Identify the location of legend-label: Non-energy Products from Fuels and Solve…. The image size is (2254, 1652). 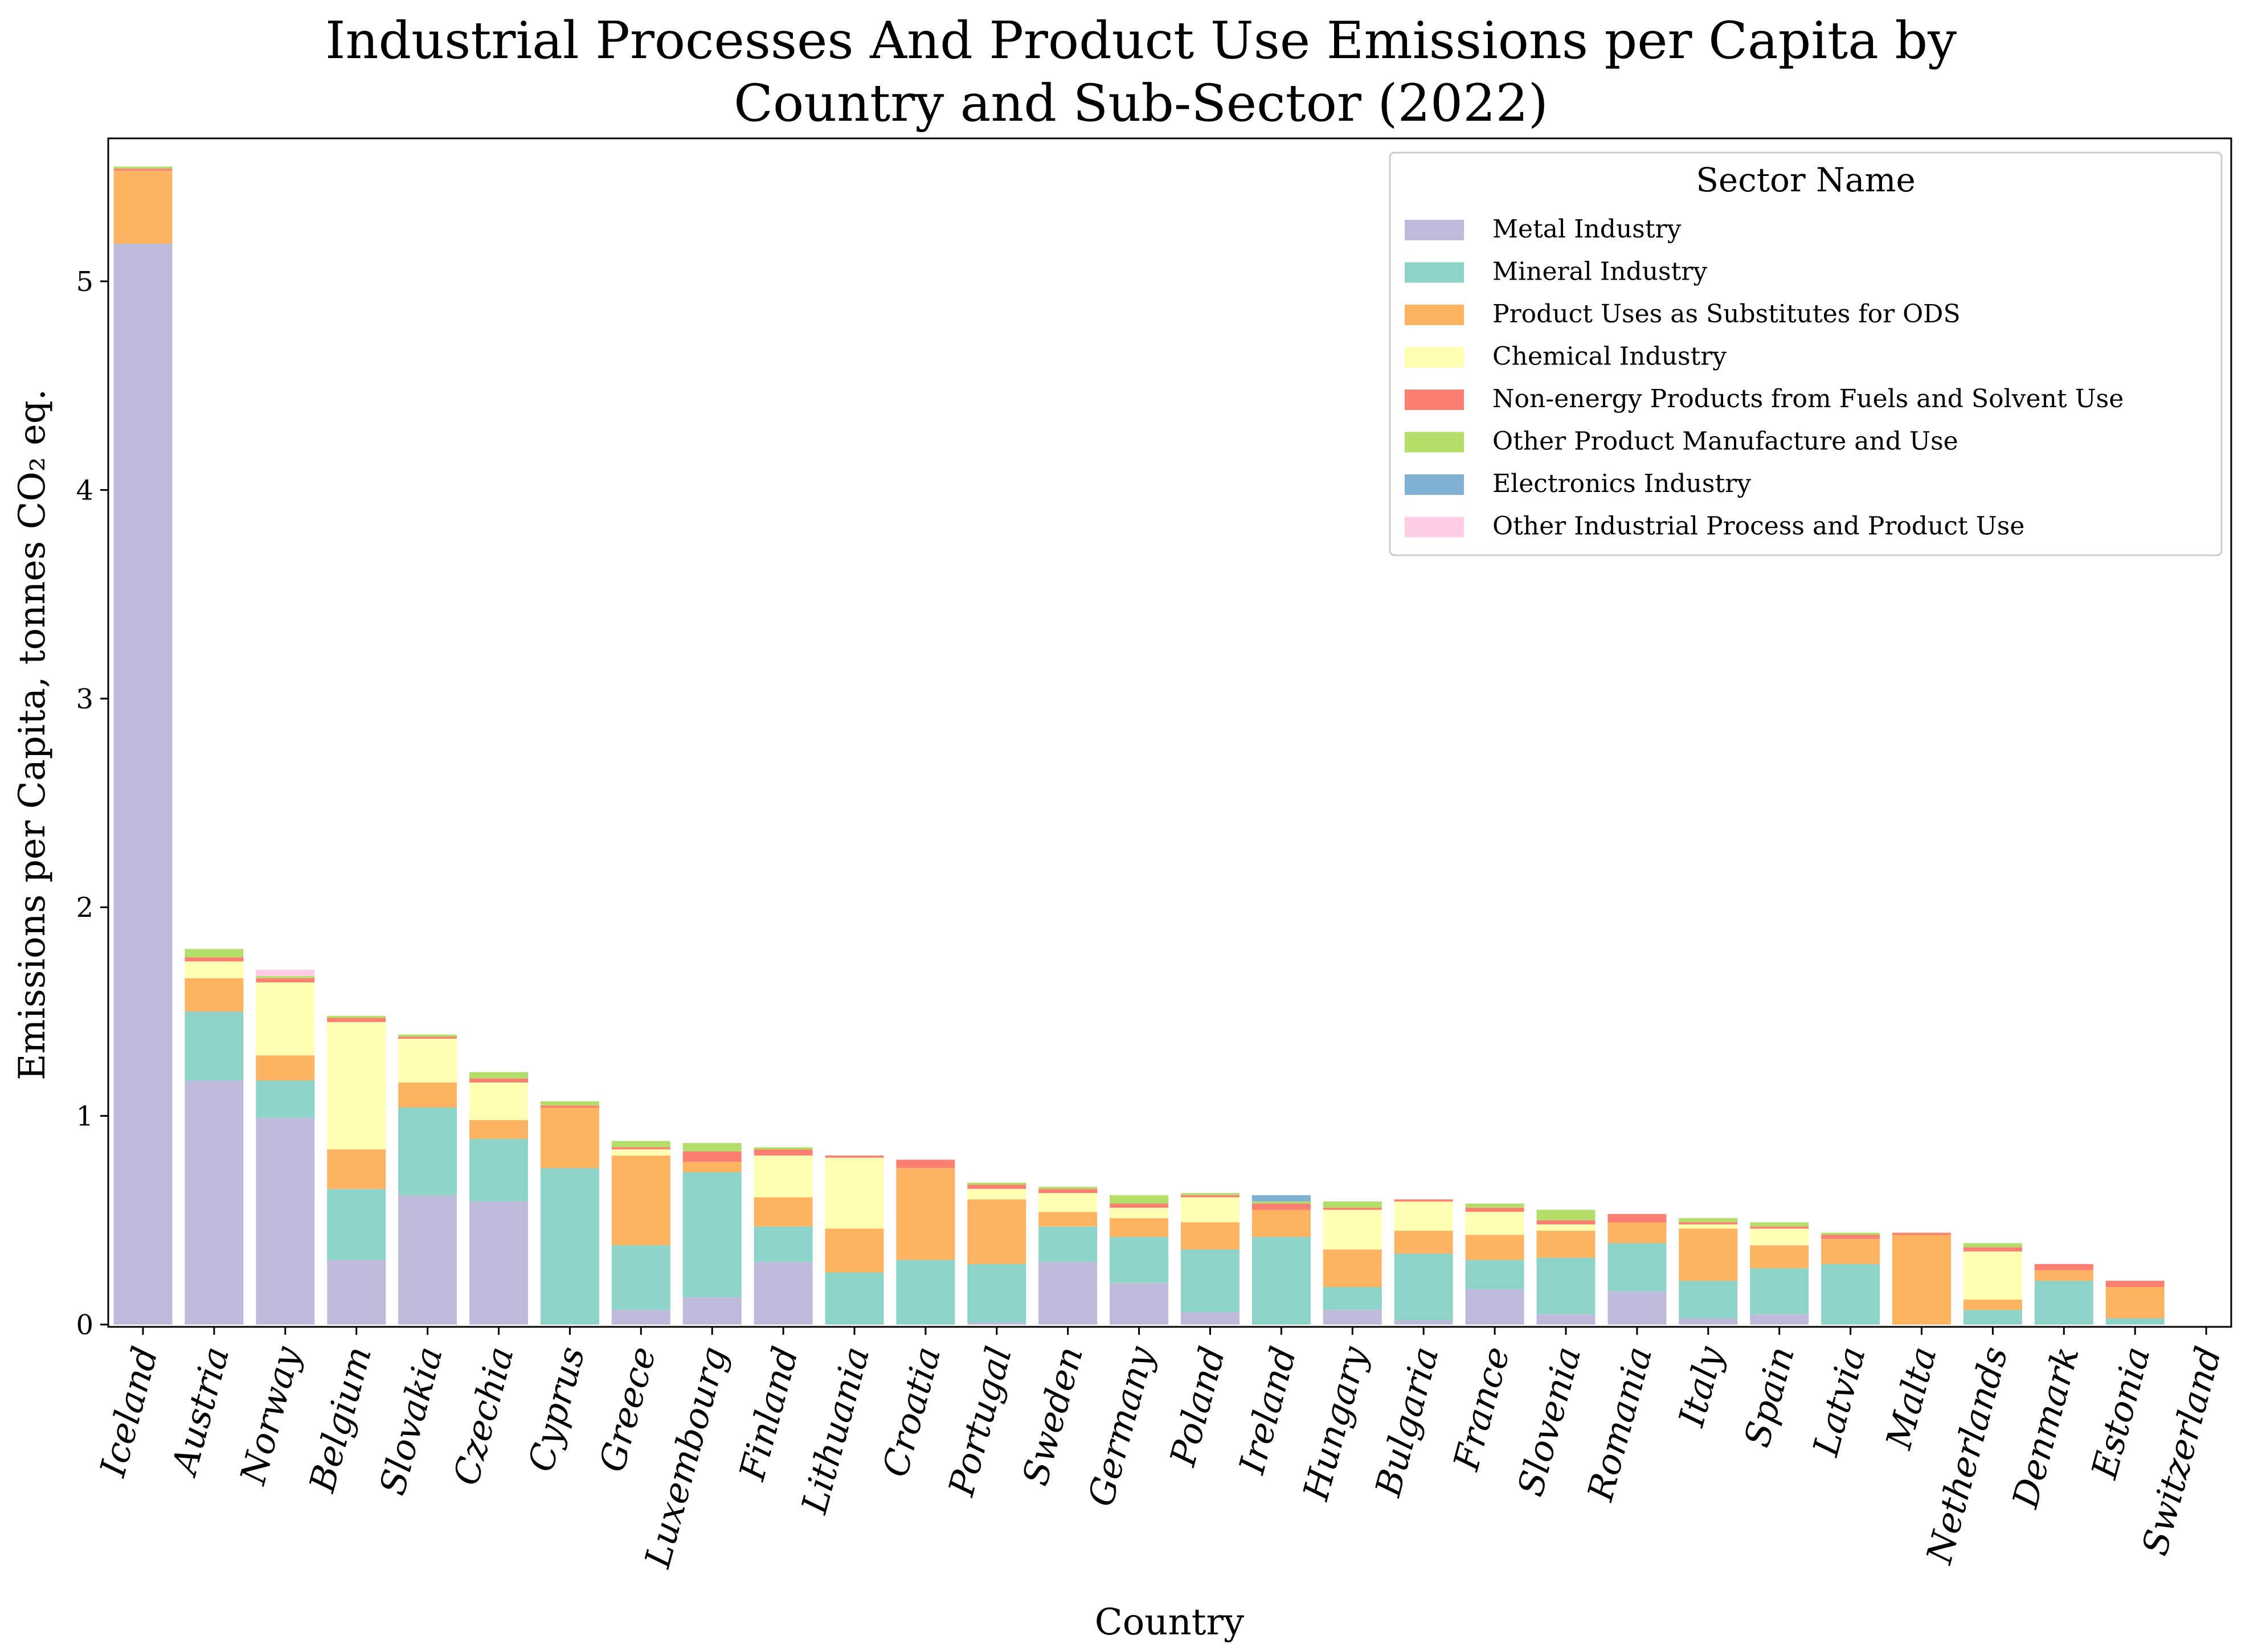
(1808, 398).